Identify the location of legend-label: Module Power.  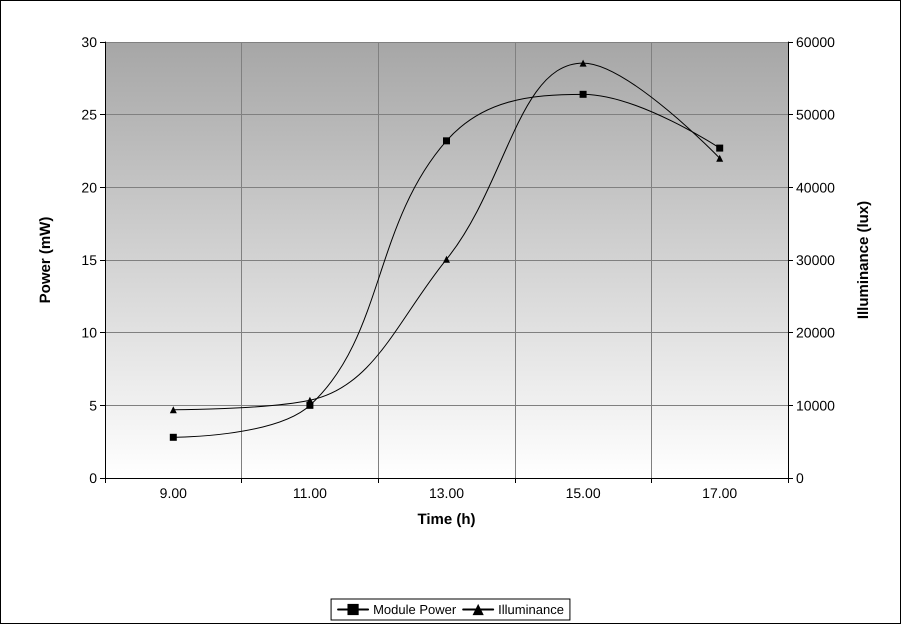
(415, 609).